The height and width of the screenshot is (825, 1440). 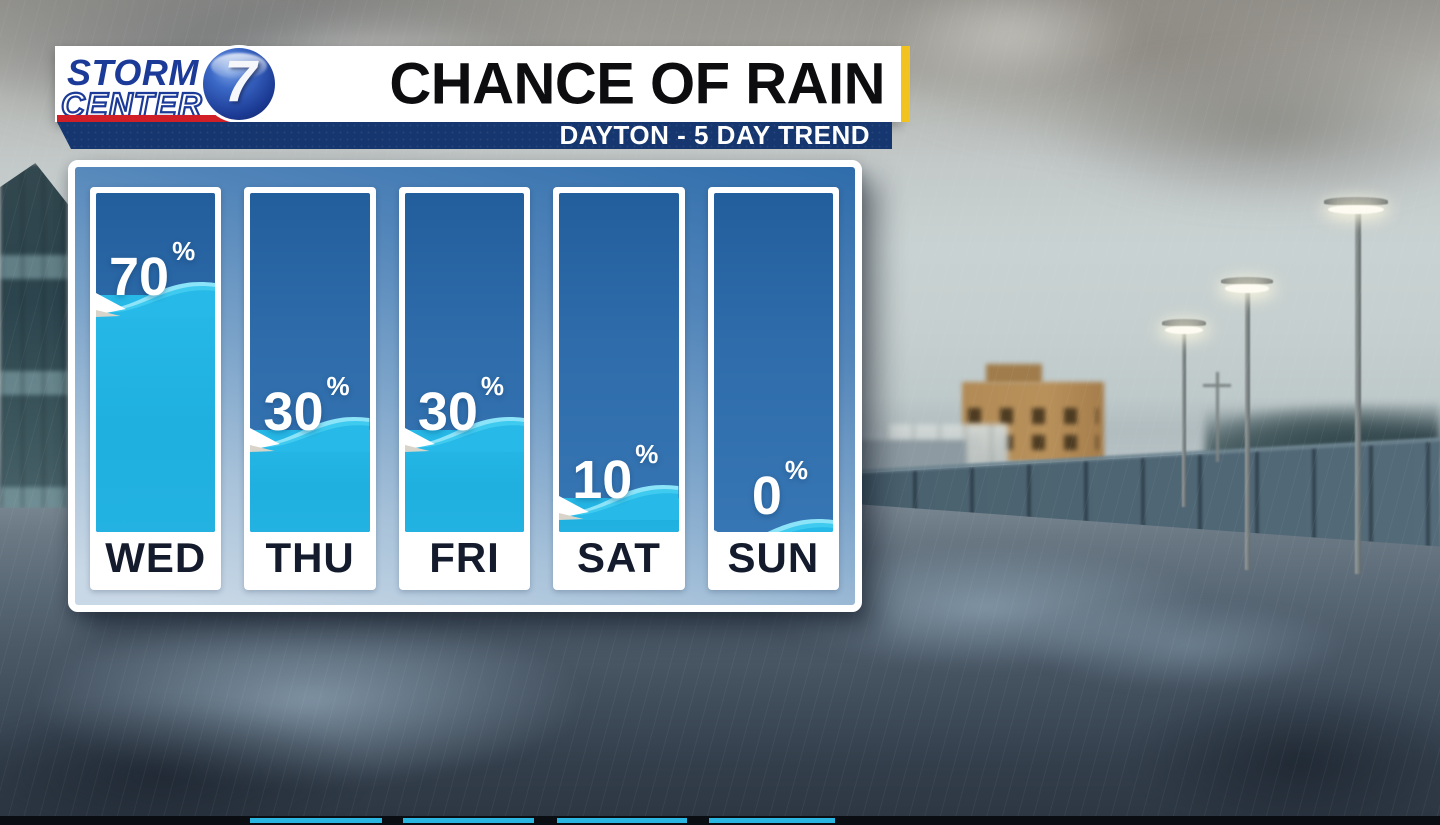 What do you see at coordinates (619, 362) in the screenshot?
I see `rain-bar: 10%` at bounding box center [619, 362].